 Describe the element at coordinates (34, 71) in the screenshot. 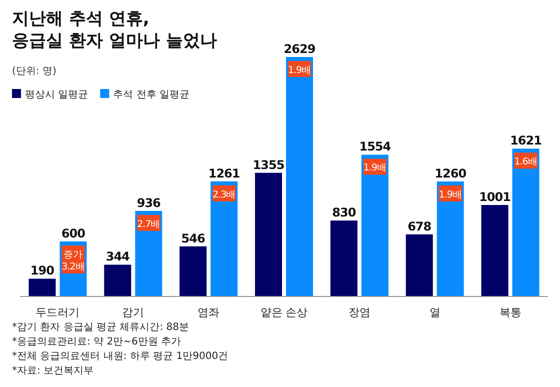

I see `text: (단위: 명)` at that location.